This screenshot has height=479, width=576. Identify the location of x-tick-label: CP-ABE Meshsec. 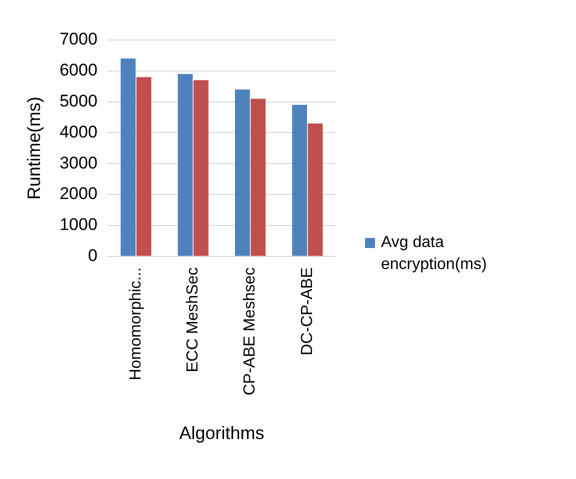
(250, 331).